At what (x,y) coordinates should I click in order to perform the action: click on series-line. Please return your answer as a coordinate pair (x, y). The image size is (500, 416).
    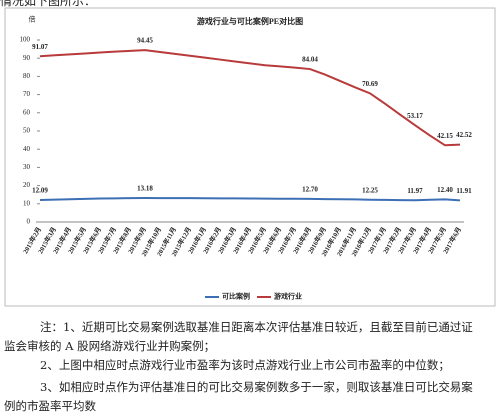
    Looking at the image, I should click on (250, 199).